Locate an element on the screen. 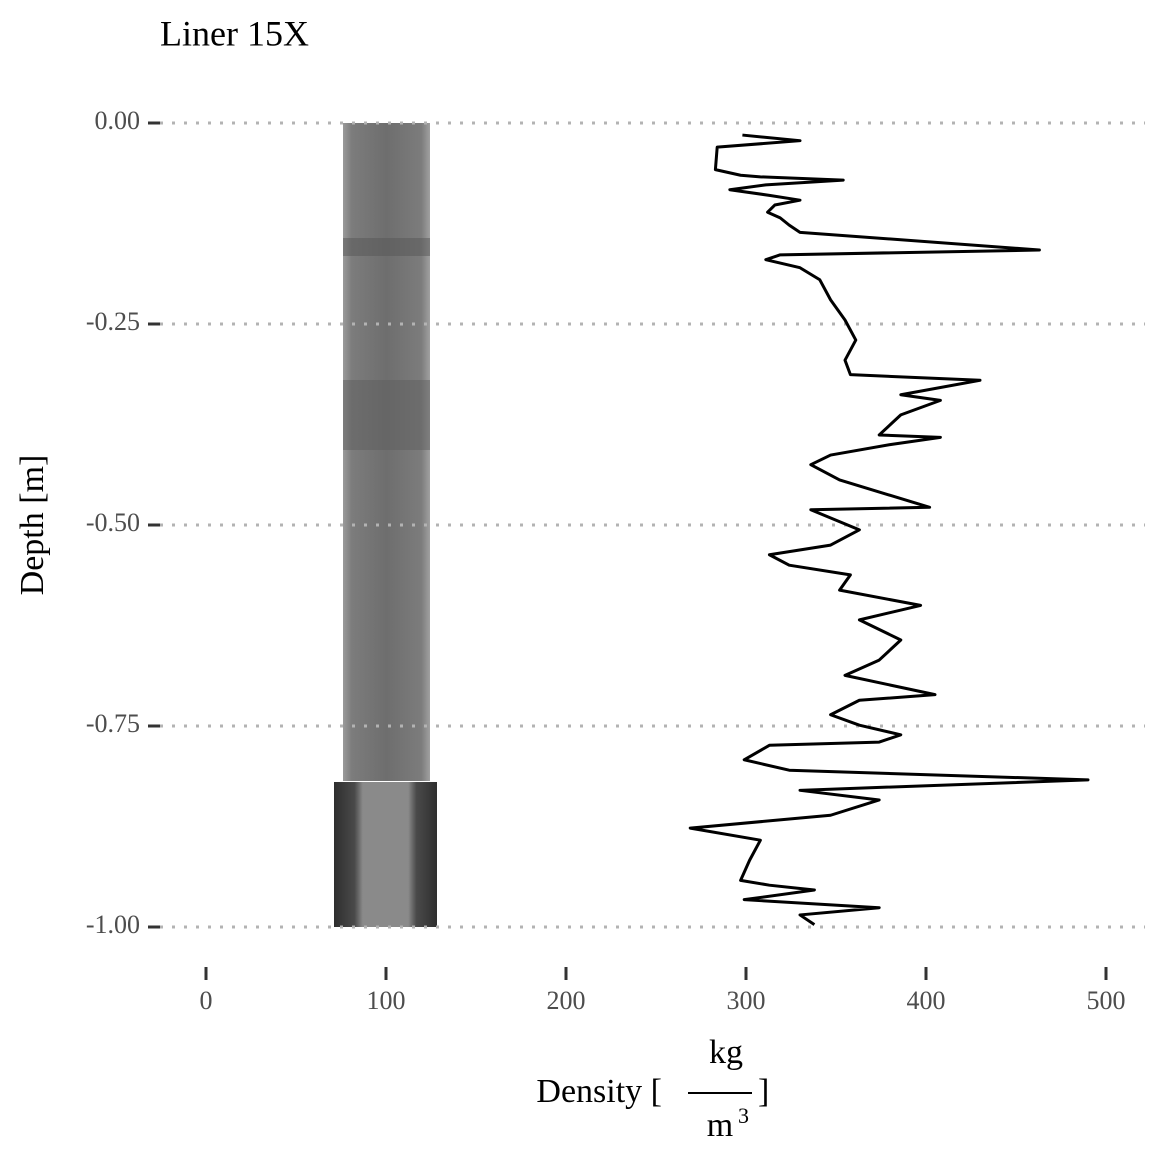 The width and height of the screenshot is (1159, 1157). x-tick-label: 300 is located at coordinates (746, 1000).